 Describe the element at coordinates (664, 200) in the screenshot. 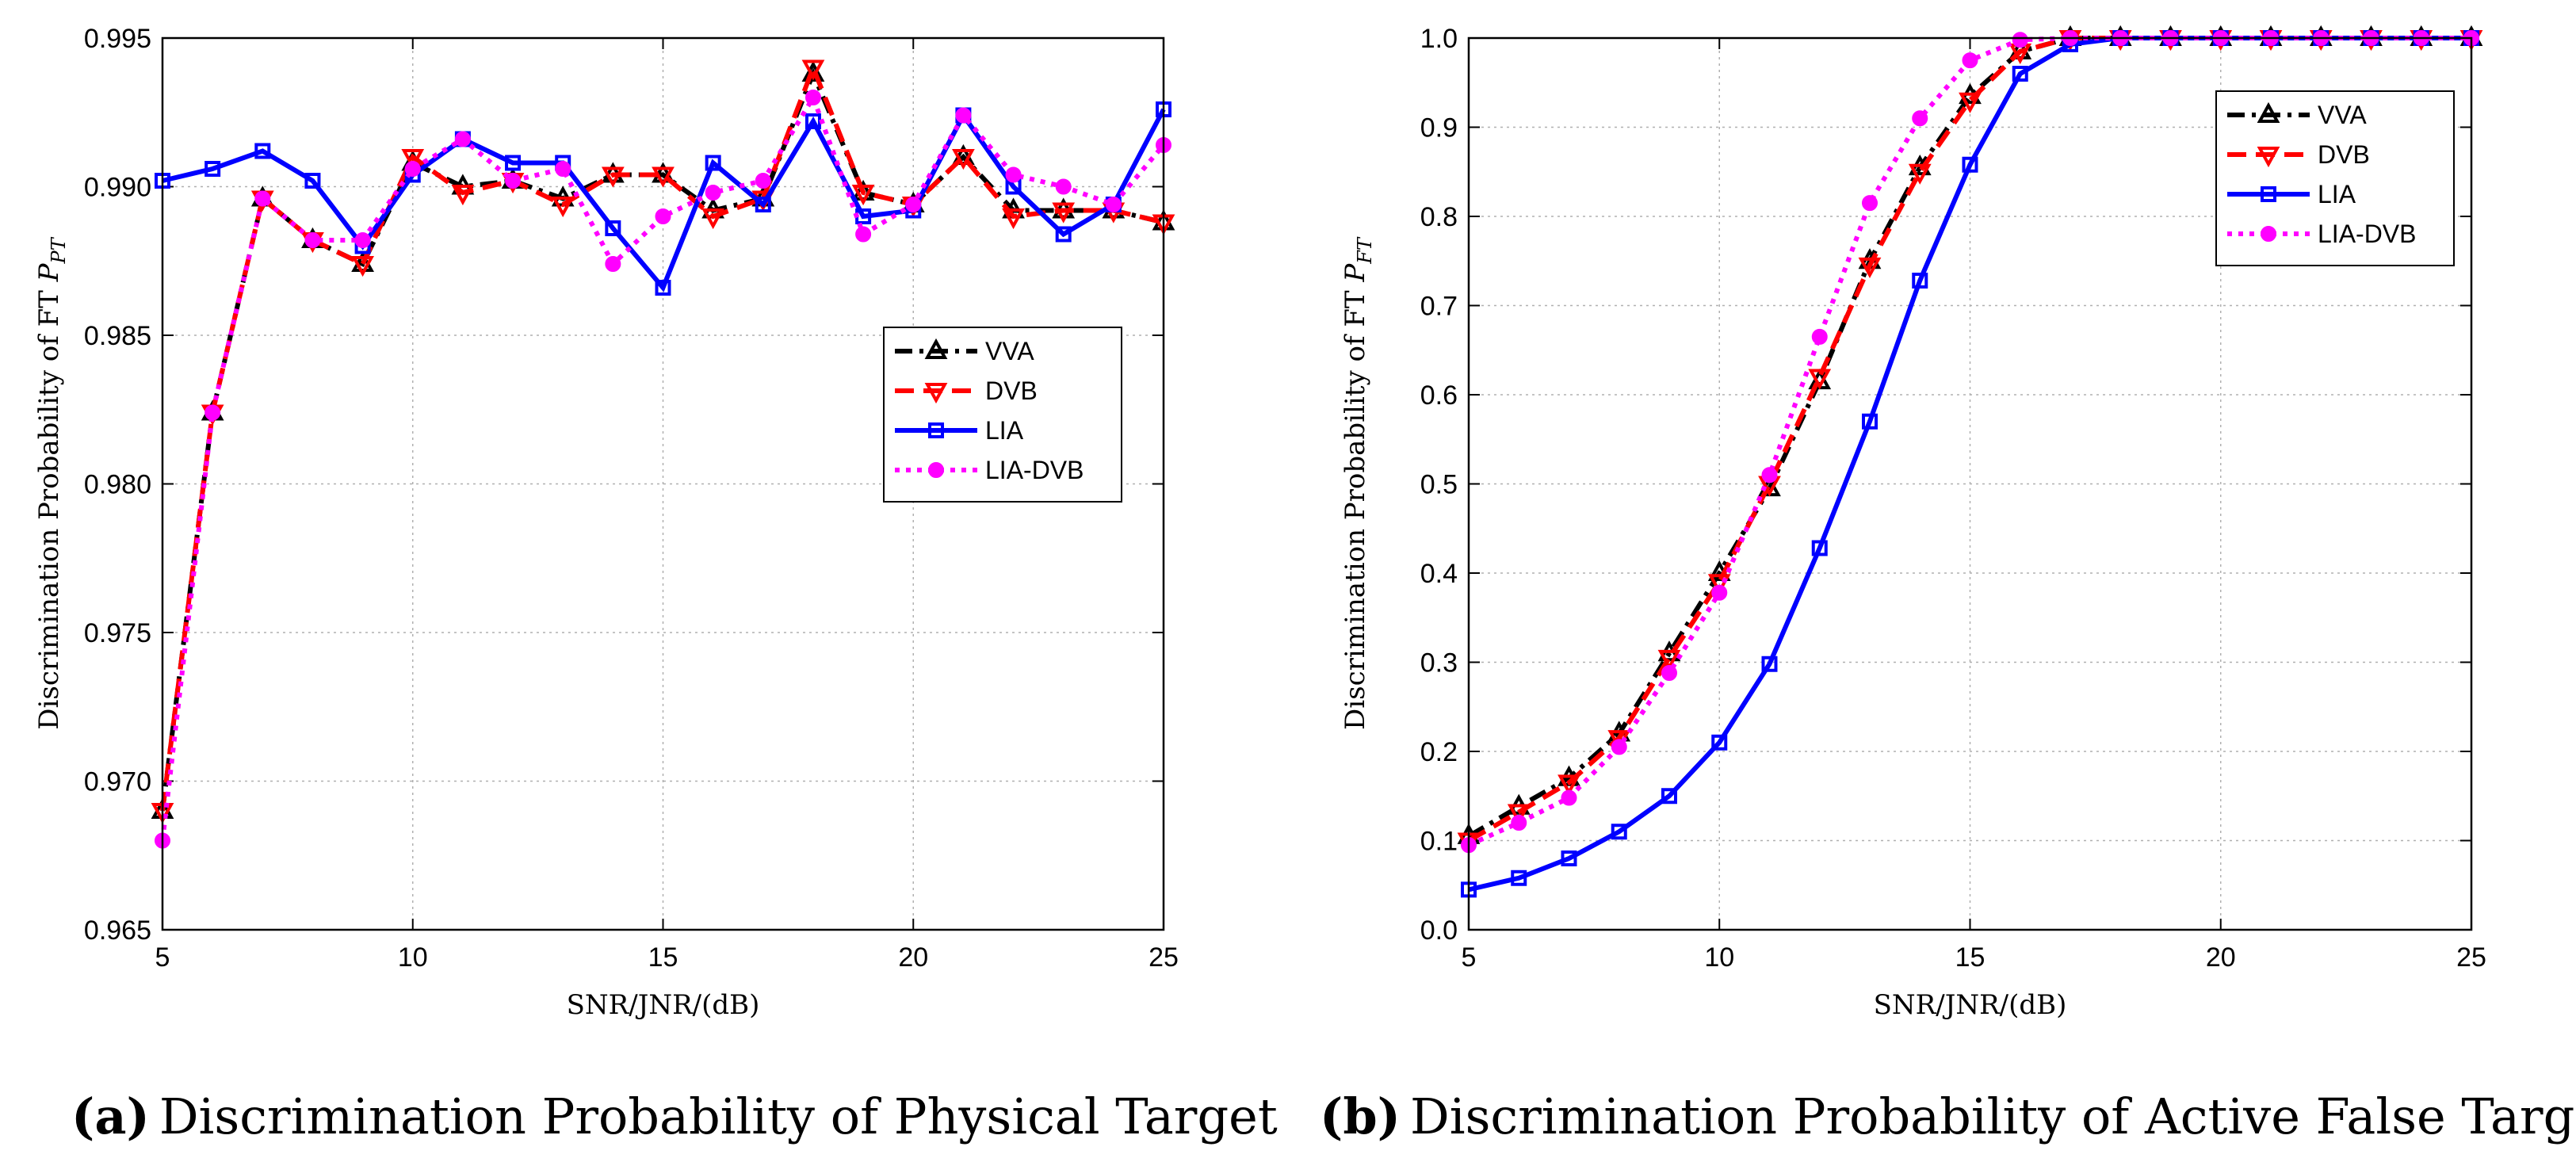

I see `series-line` at that location.